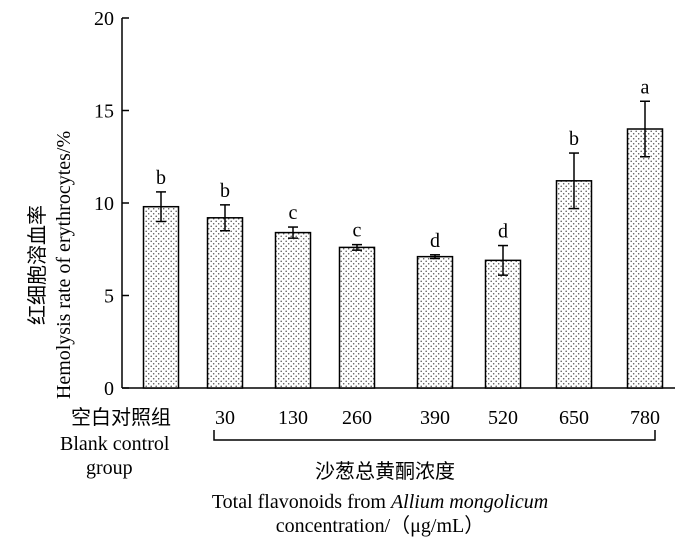  What do you see at coordinates (115, 444) in the screenshot?
I see `blank-group-label-en-line1: Blank control` at bounding box center [115, 444].